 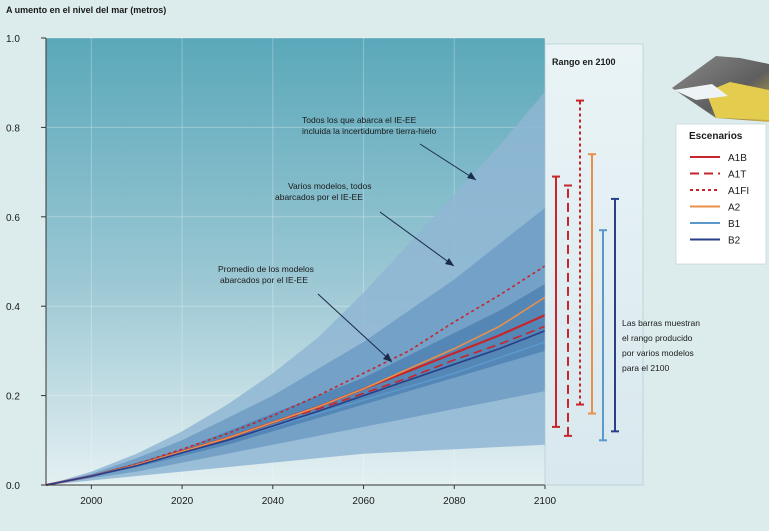 What do you see at coordinates (369, 131) in the screenshot?
I see `annotation-outer-line-2: incluida la incertidumbre tierra-hielo` at bounding box center [369, 131].